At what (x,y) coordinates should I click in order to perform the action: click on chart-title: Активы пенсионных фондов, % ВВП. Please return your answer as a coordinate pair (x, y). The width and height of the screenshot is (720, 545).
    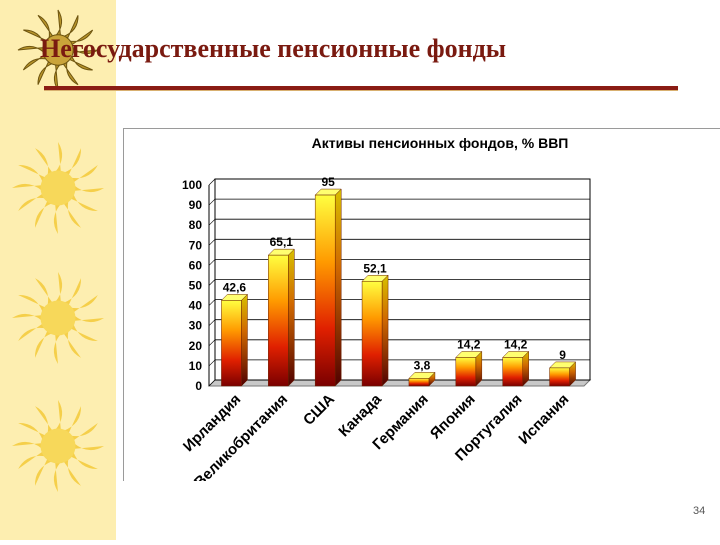
    Looking at the image, I should click on (440, 143).